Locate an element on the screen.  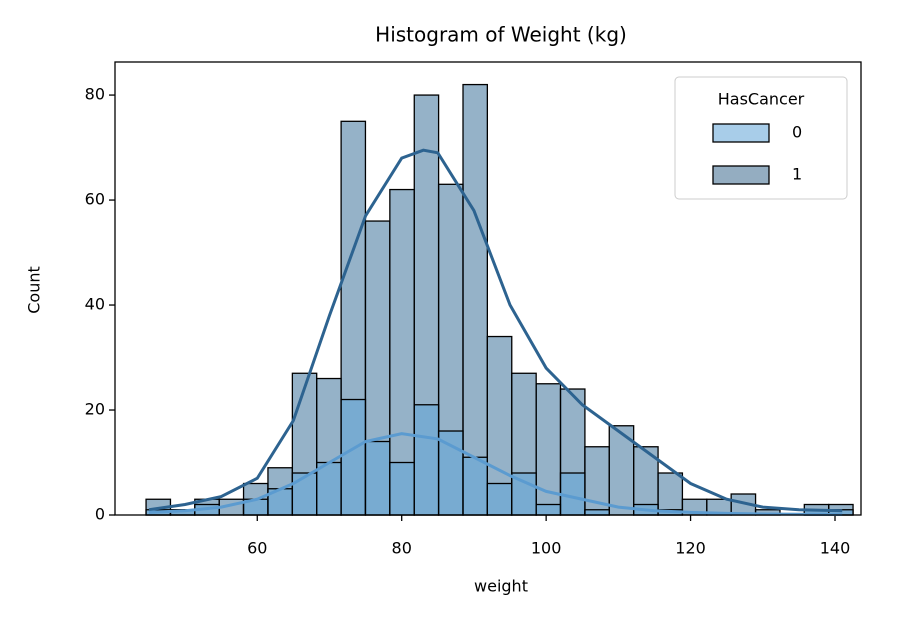
legend-title: HasCancer is located at coordinates (761, 99).